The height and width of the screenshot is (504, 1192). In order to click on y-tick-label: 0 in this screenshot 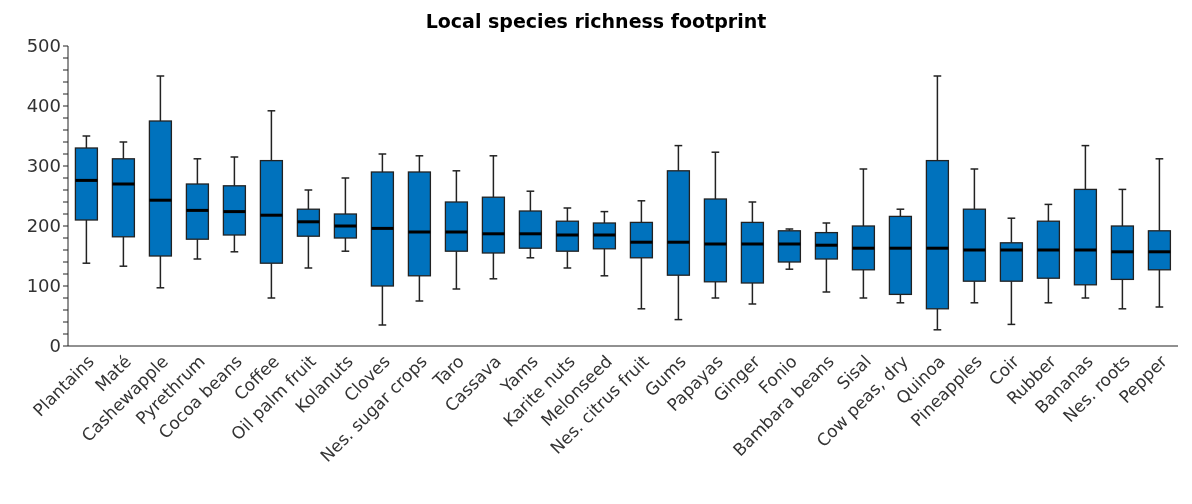, I will do `click(55, 346)`.